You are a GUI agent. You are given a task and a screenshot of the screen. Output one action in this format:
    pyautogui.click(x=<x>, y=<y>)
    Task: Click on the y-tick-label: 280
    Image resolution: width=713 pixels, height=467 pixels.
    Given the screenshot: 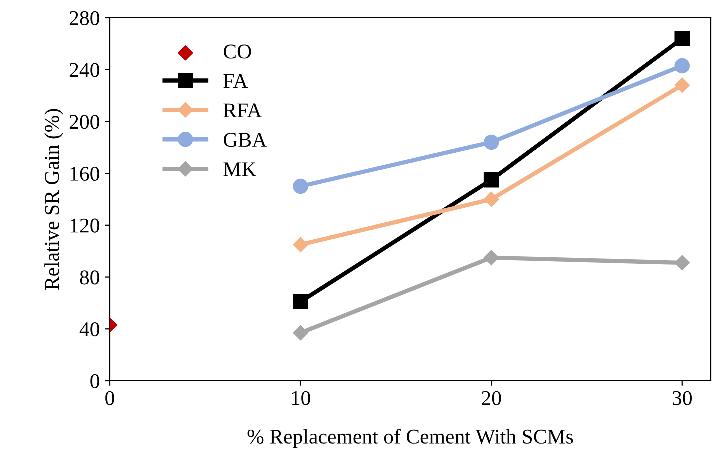 What is the action you would take?
    pyautogui.click(x=85, y=18)
    